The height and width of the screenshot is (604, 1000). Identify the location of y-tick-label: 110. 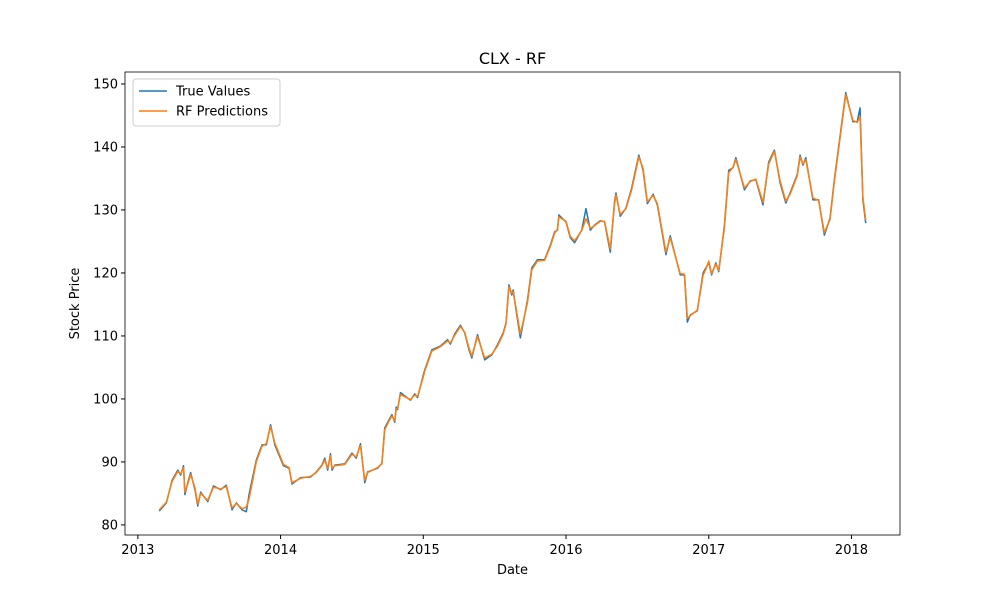
(105, 336).